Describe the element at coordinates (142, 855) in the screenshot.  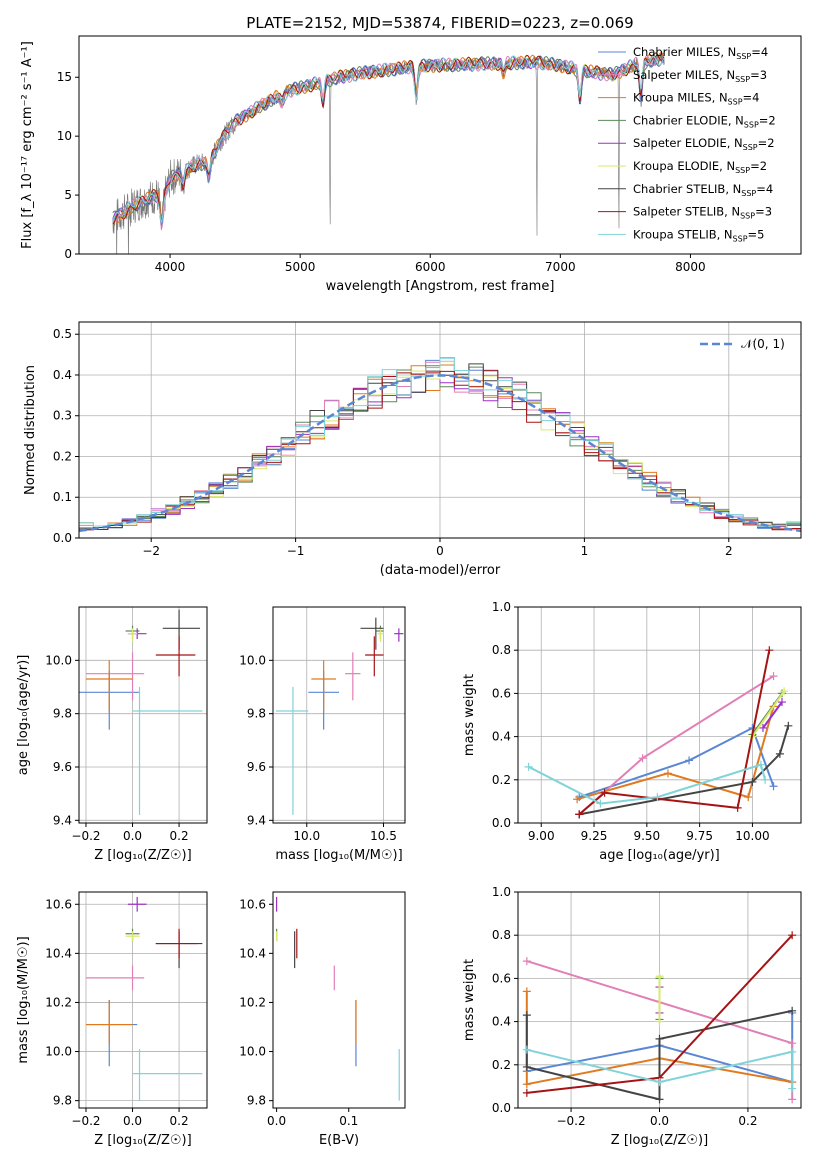
I see `x-axis-label: Z [log₁₀(Z/Z☉)]` at that location.